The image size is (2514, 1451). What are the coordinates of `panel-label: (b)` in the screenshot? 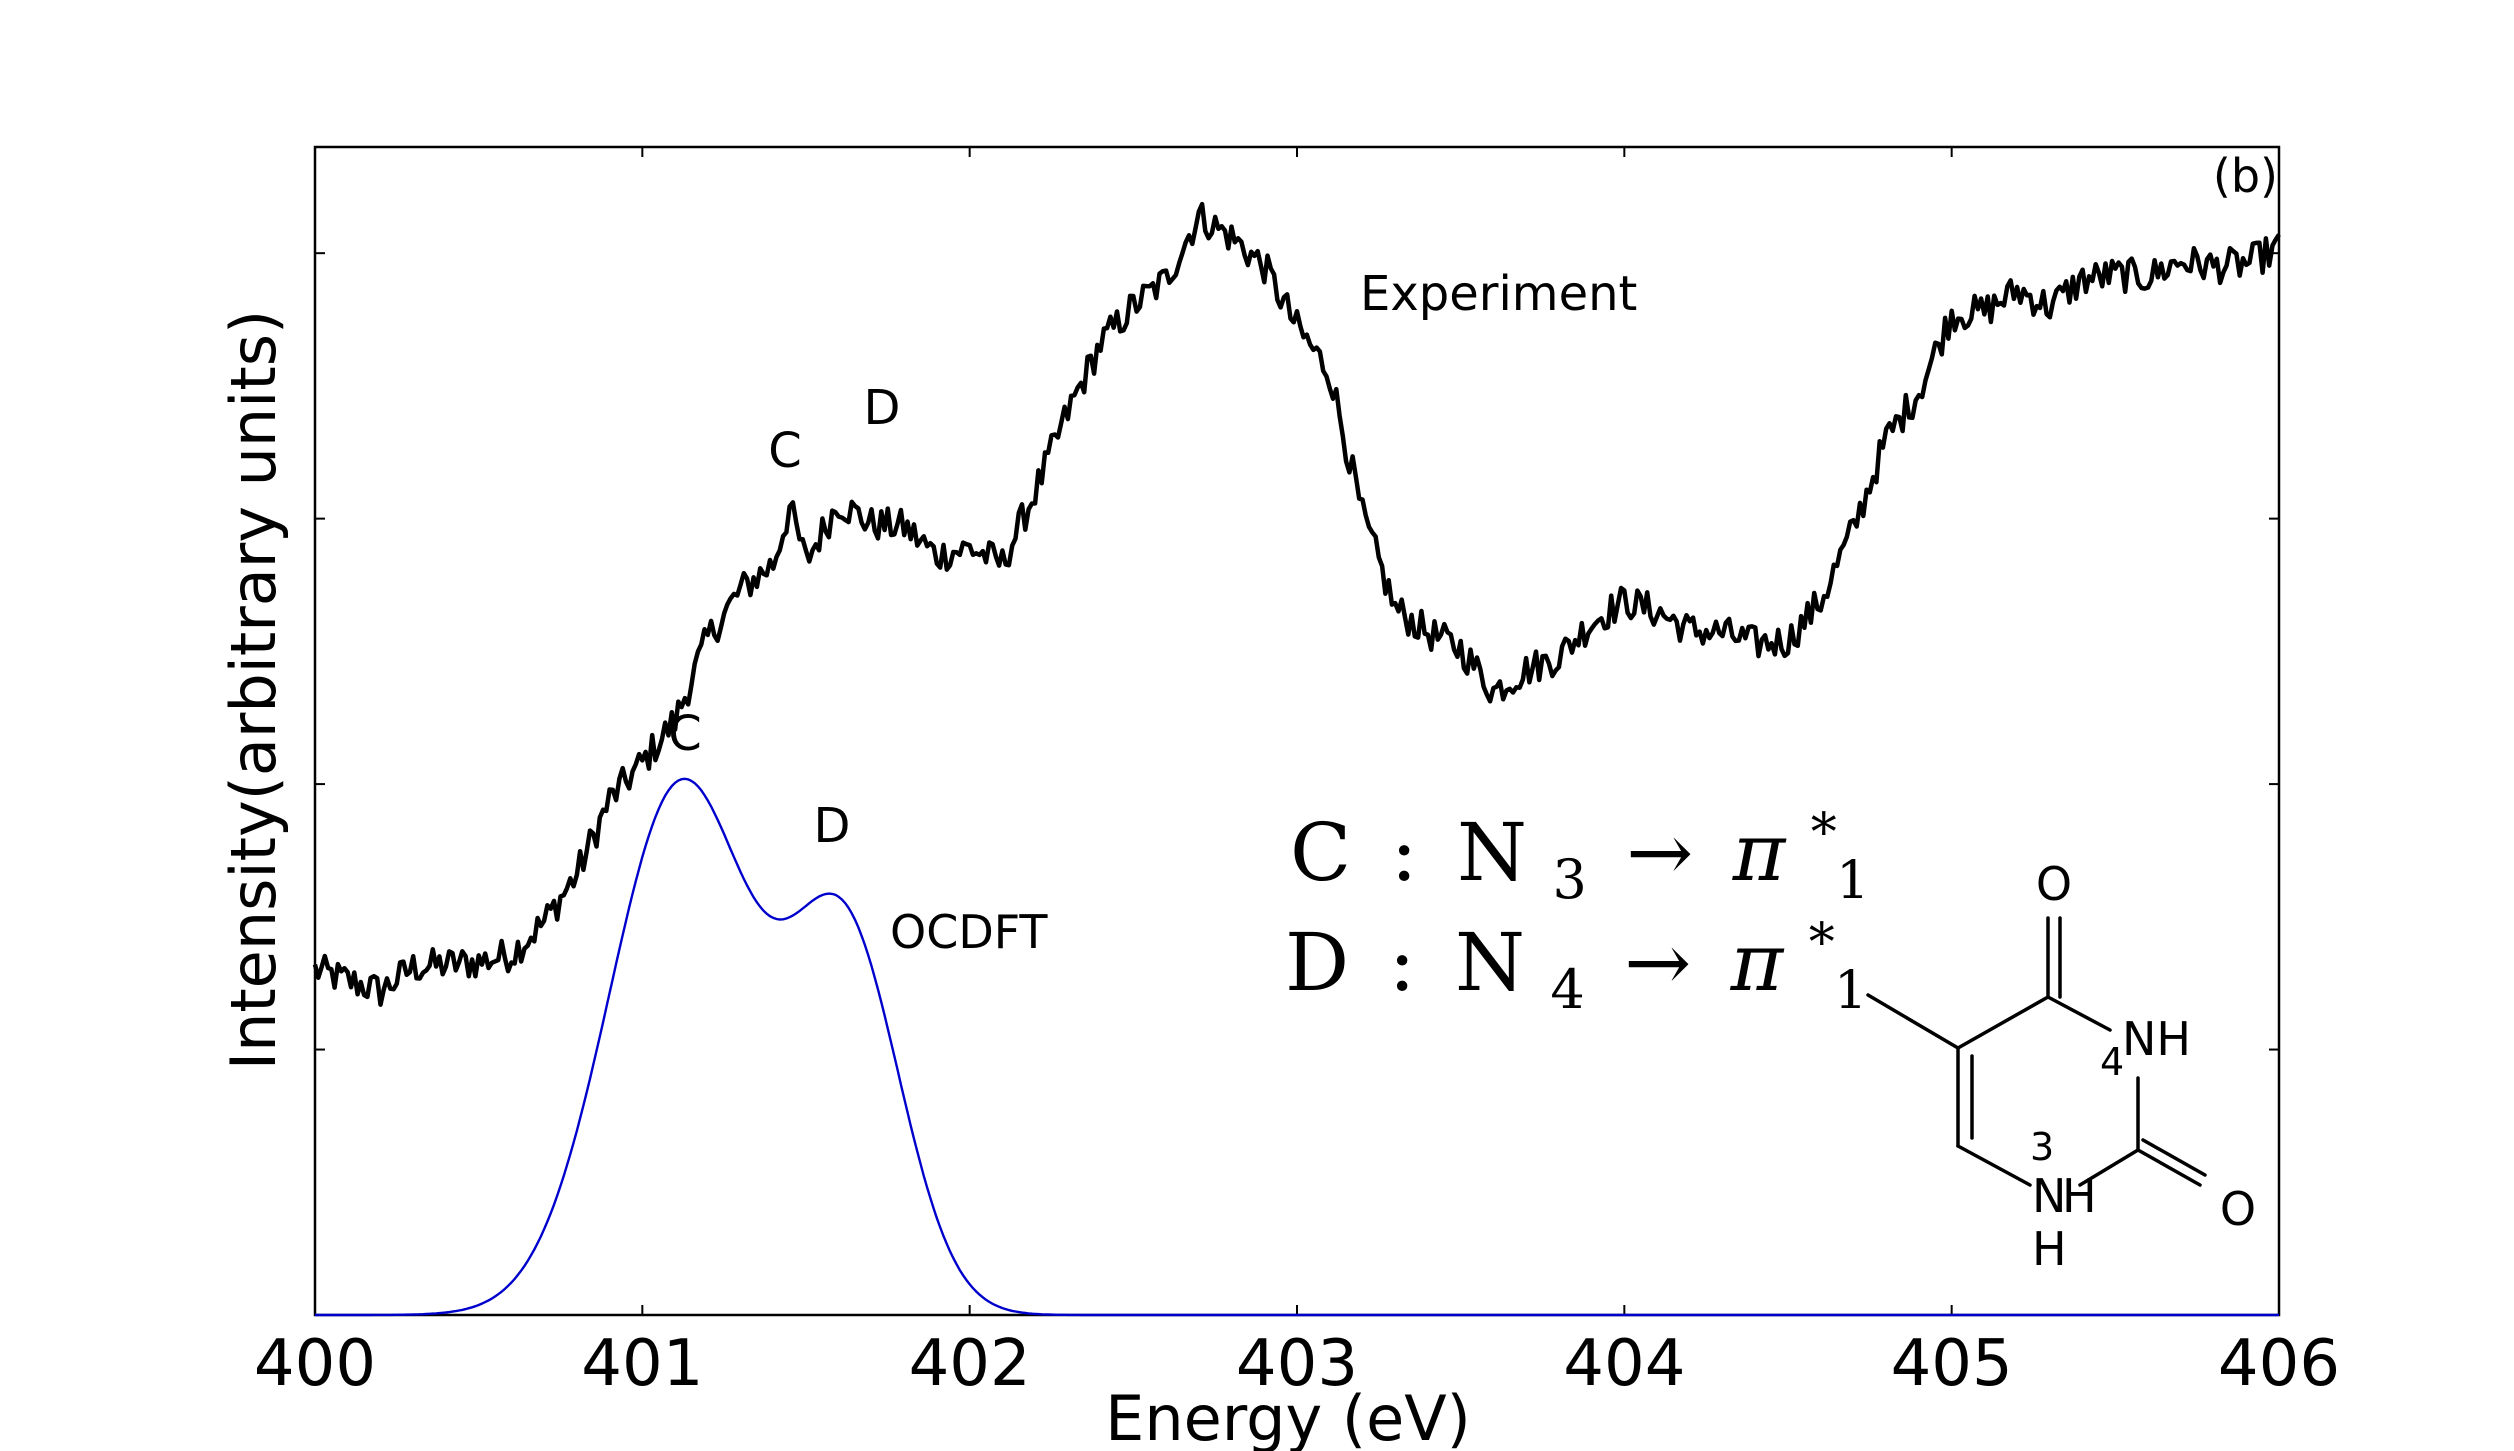 It's located at (2245, 176).